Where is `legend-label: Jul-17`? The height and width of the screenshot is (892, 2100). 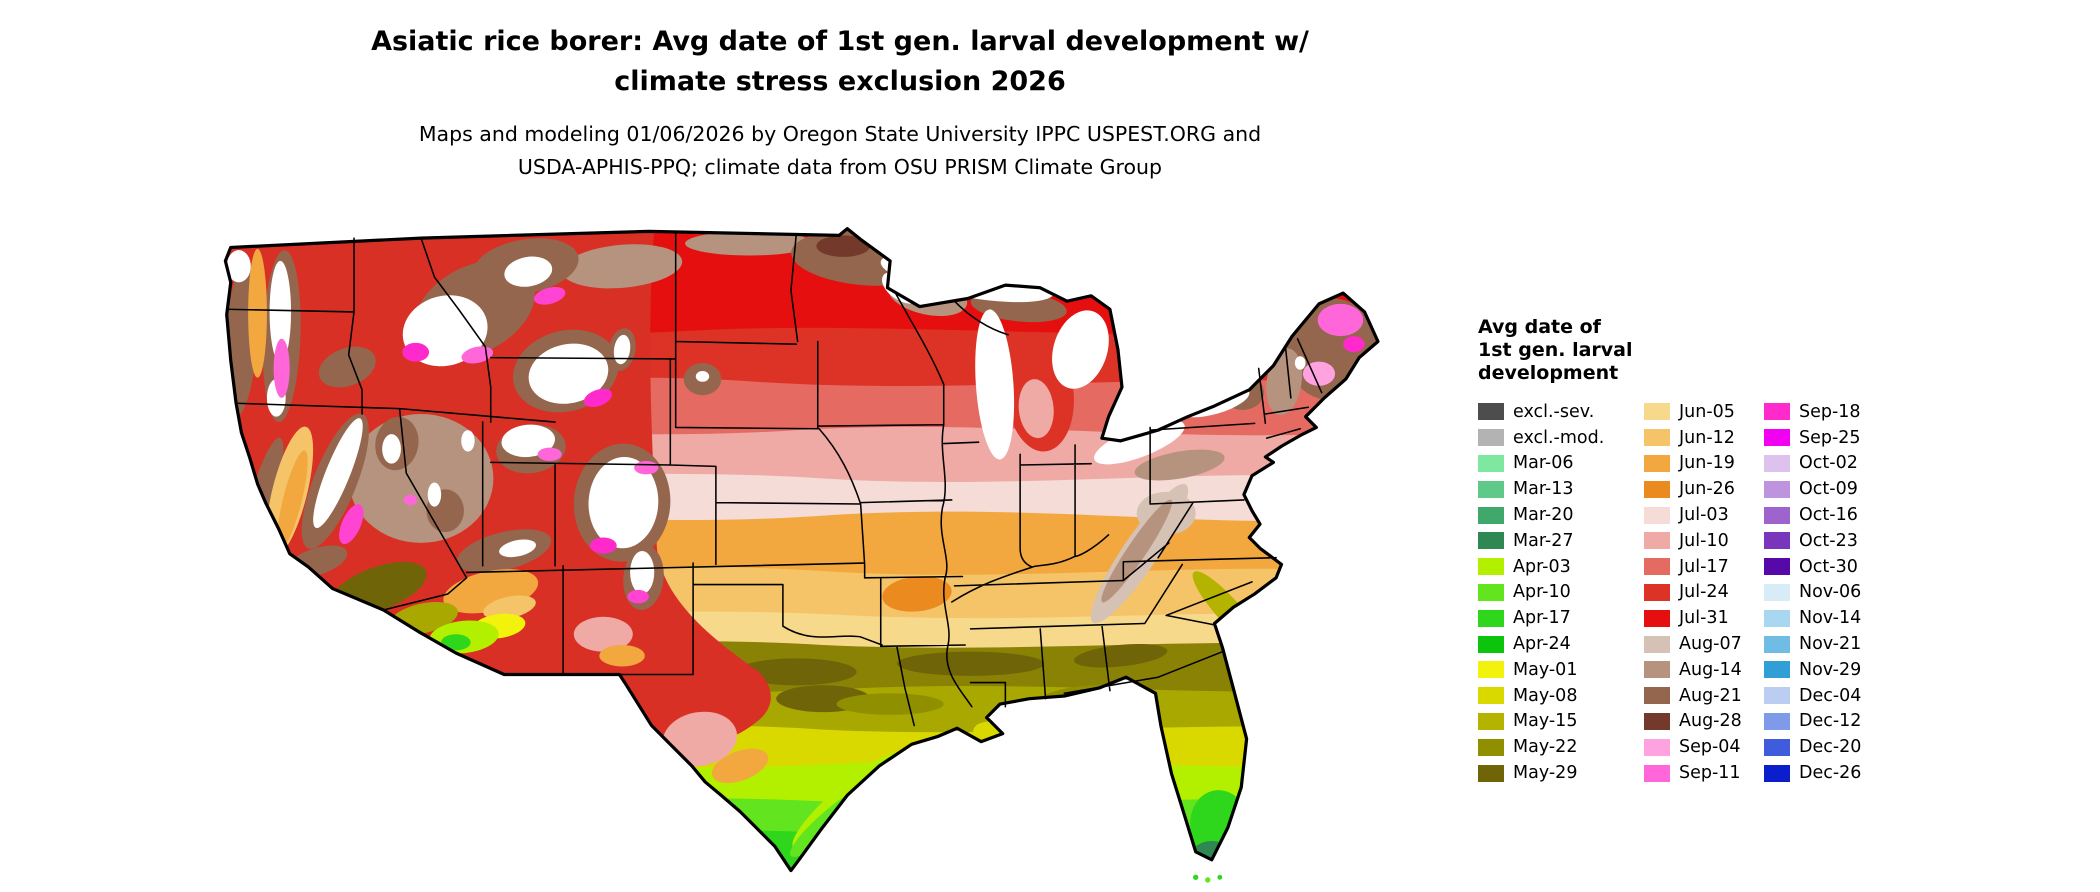 legend-label: Jul-17 is located at coordinates (1704, 566).